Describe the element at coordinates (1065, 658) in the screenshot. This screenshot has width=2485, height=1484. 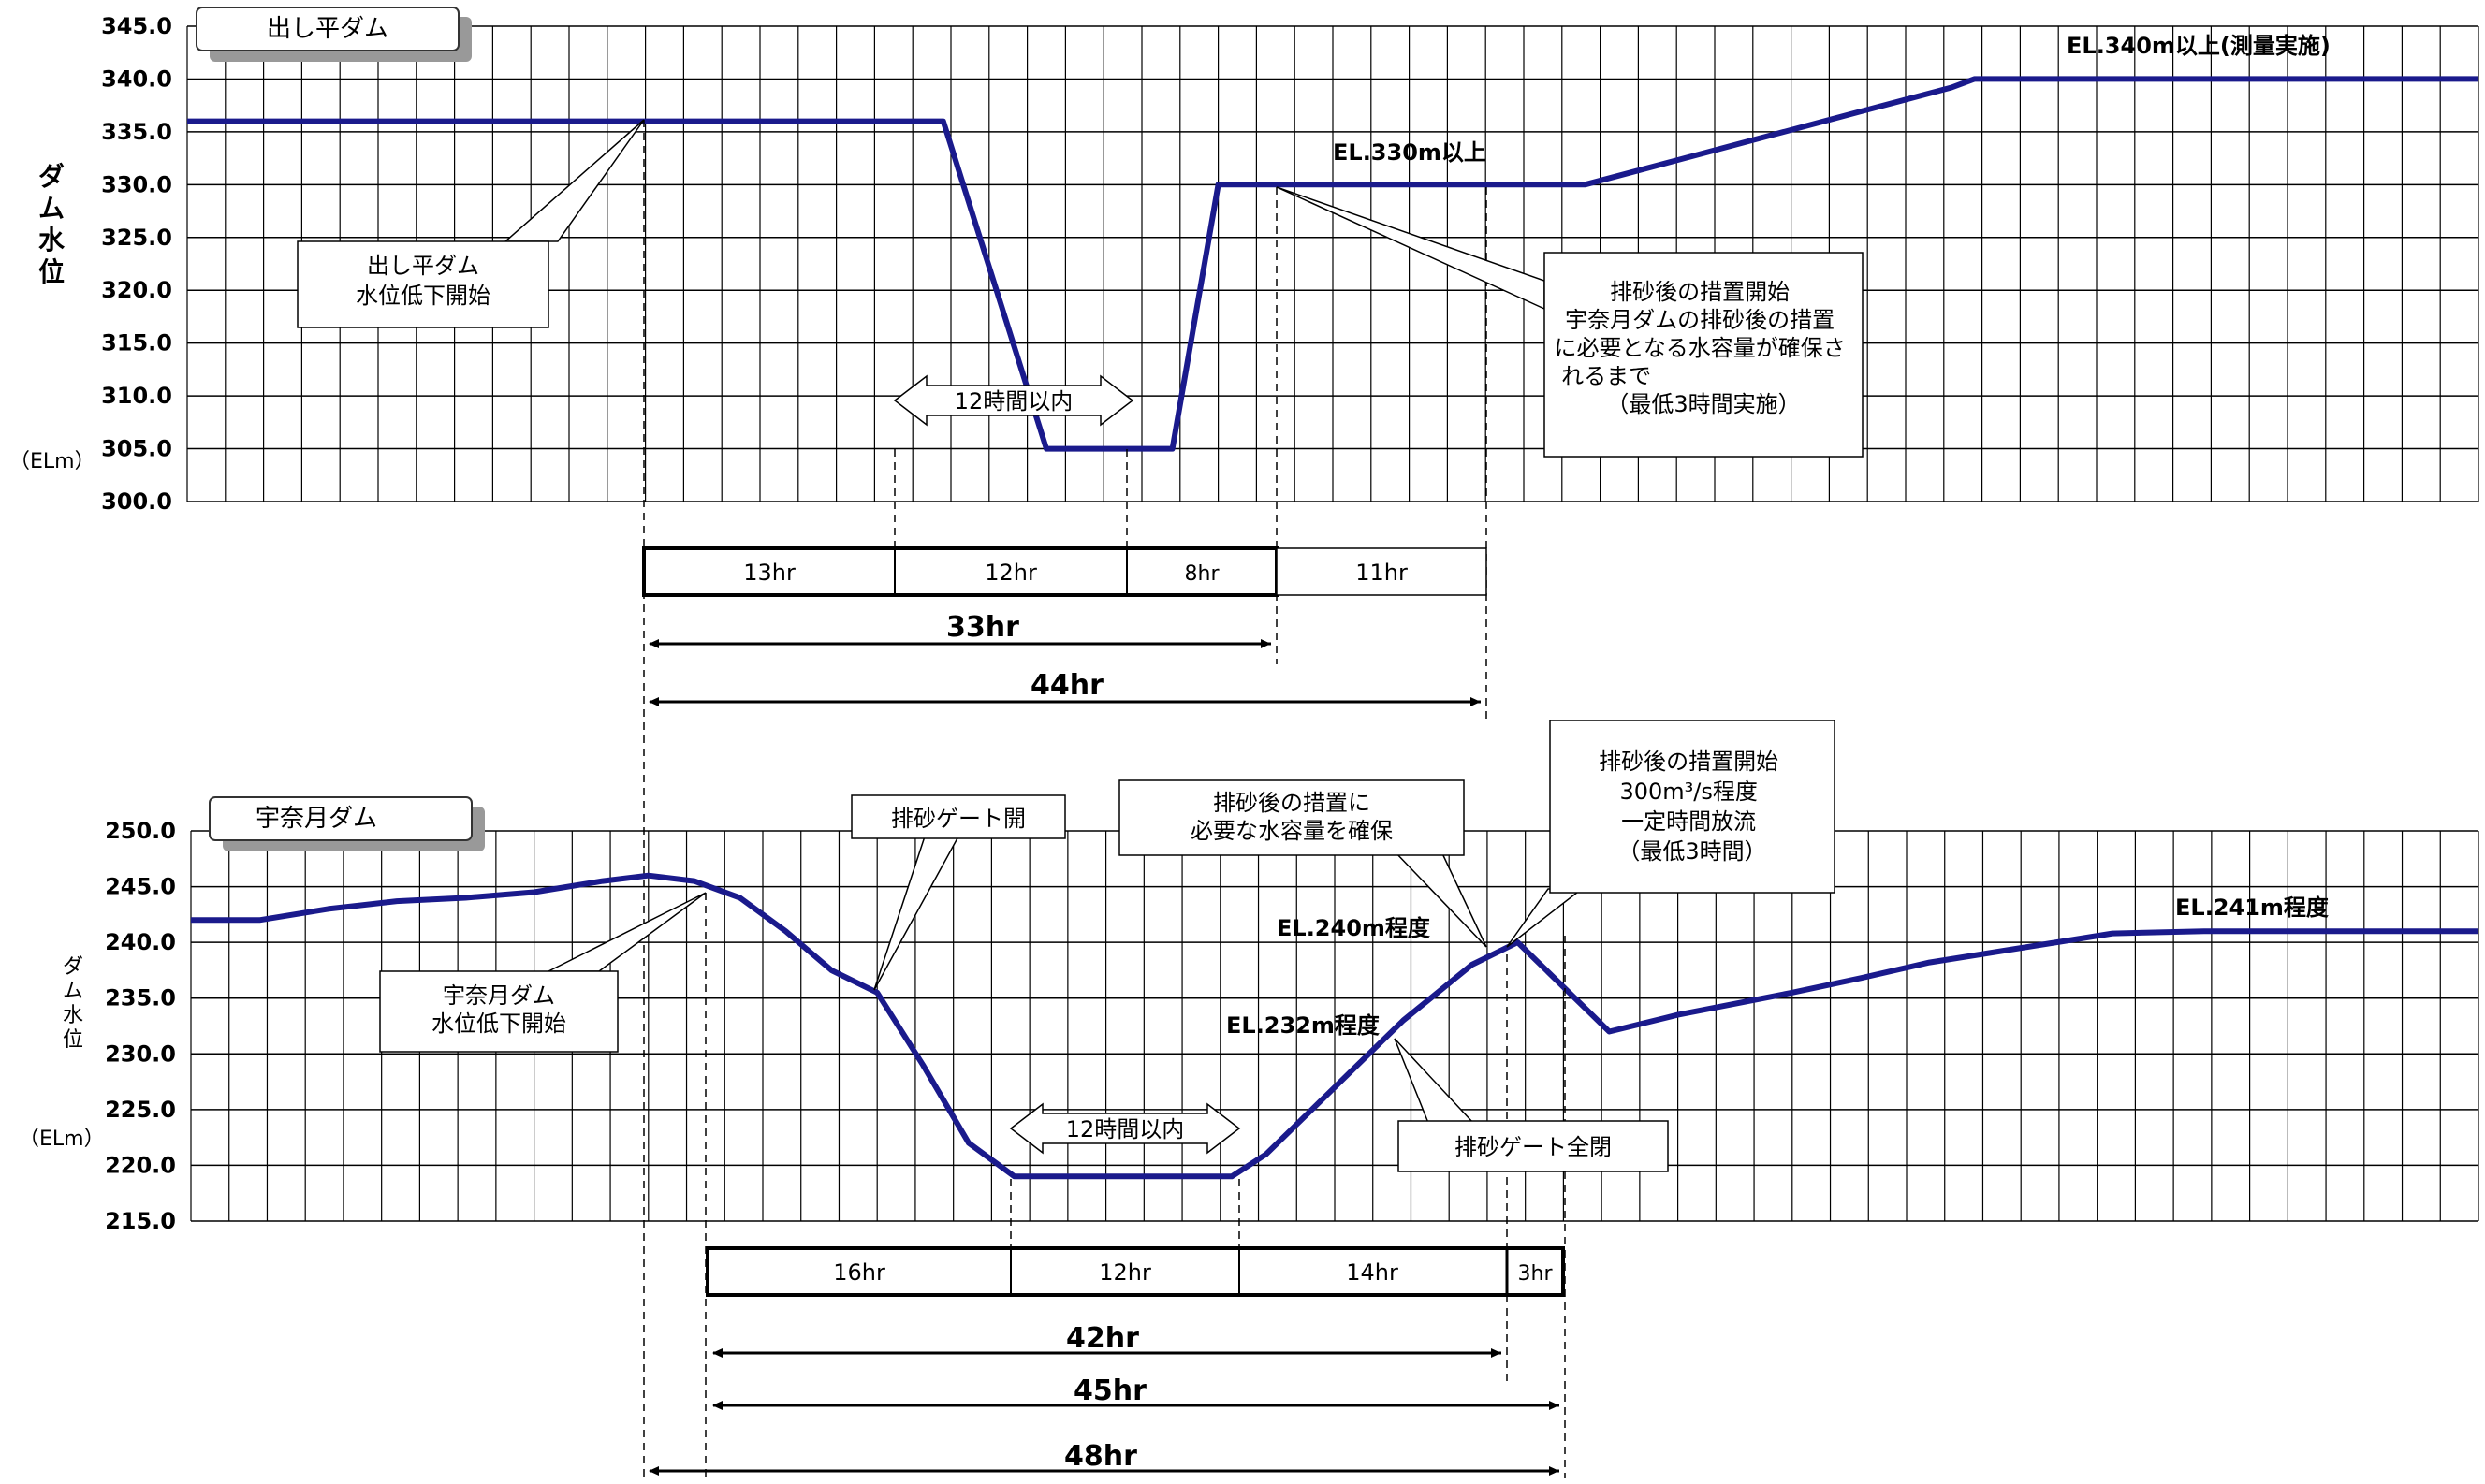
I see `span-arrows-top: 33hr 44hr` at that location.